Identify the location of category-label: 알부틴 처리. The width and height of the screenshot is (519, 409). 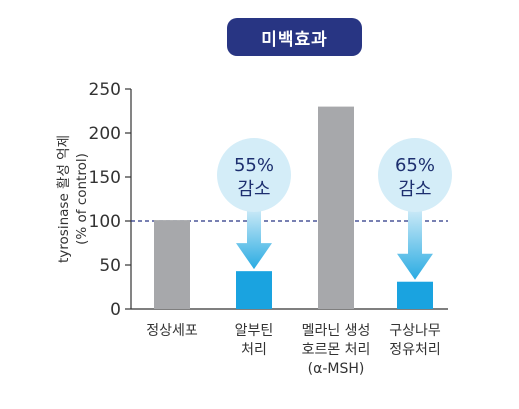
(254, 340).